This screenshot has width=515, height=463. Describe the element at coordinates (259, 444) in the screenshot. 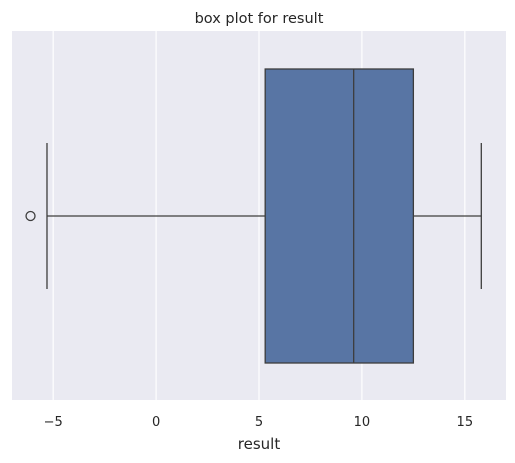

I see `x-axis-label: result` at that location.